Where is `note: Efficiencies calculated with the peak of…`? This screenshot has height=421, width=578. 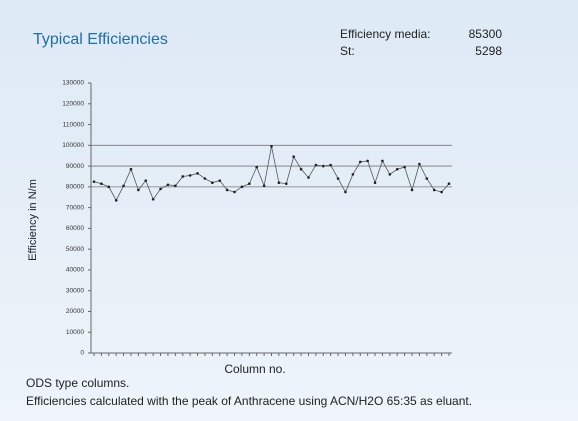 note: Efficiencies calculated with the peak of… is located at coordinates (249, 401).